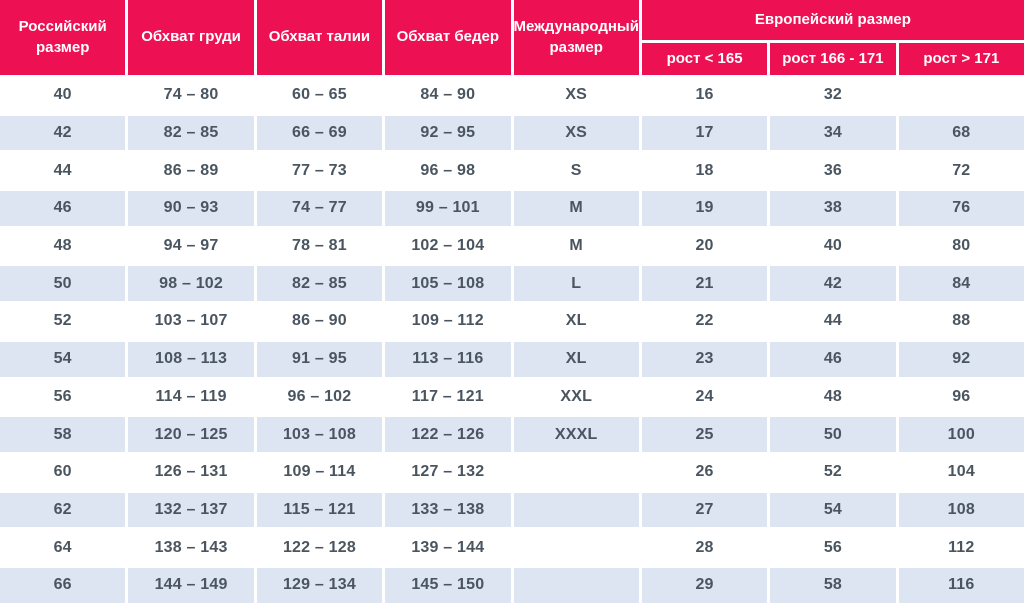 This screenshot has height=606, width=1024. Describe the element at coordinates (704, 585) in the screenshot. I see `table-cell: 29` at that location.